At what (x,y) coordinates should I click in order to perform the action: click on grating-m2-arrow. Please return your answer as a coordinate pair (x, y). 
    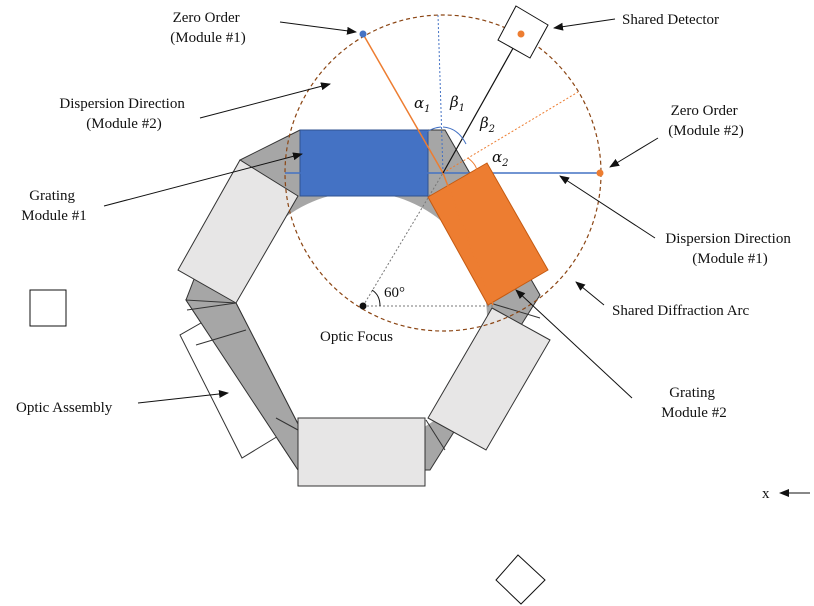
    Looking at the image, I should click on (574, 344).